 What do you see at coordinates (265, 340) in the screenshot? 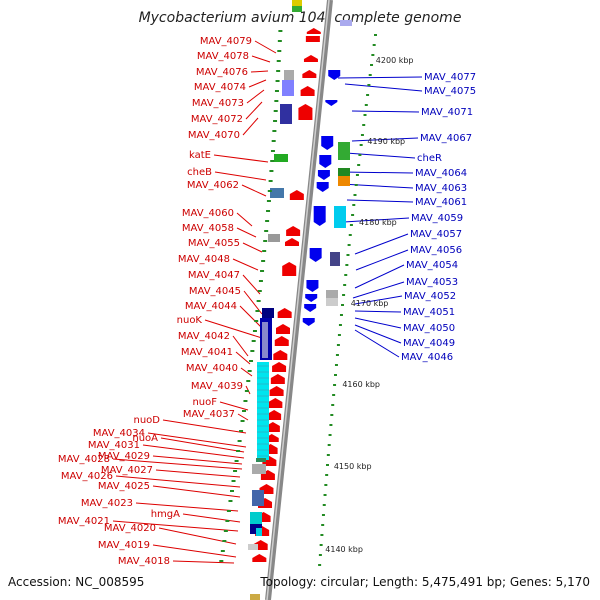
I see `gene-block-navy` at bounding box center [265, 340].